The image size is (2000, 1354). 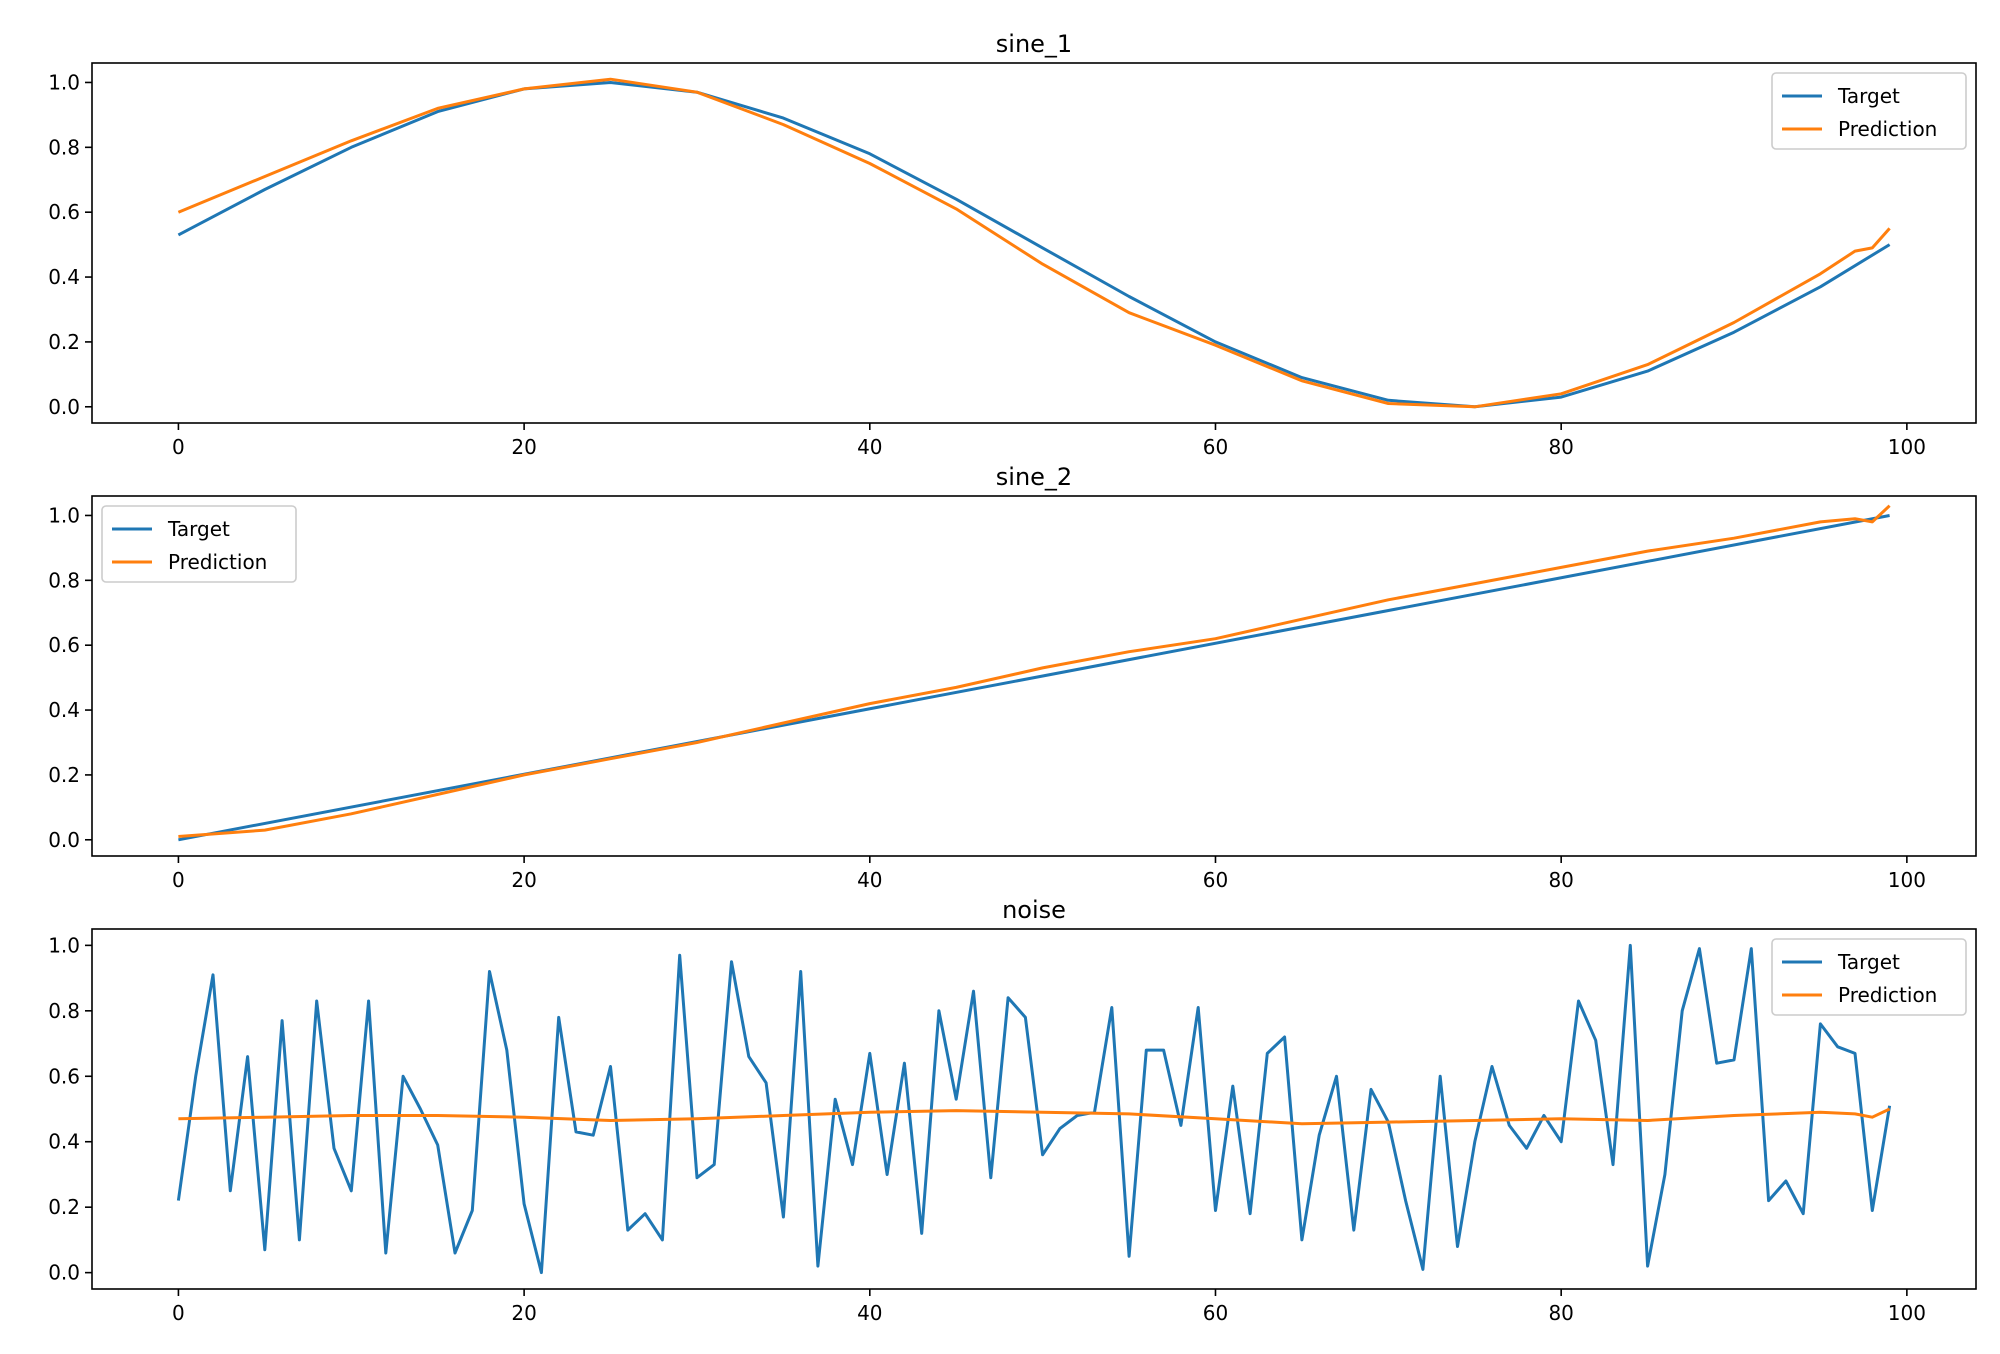 I want to click on chart-title: sine_1, so click(x=1034, y=44).